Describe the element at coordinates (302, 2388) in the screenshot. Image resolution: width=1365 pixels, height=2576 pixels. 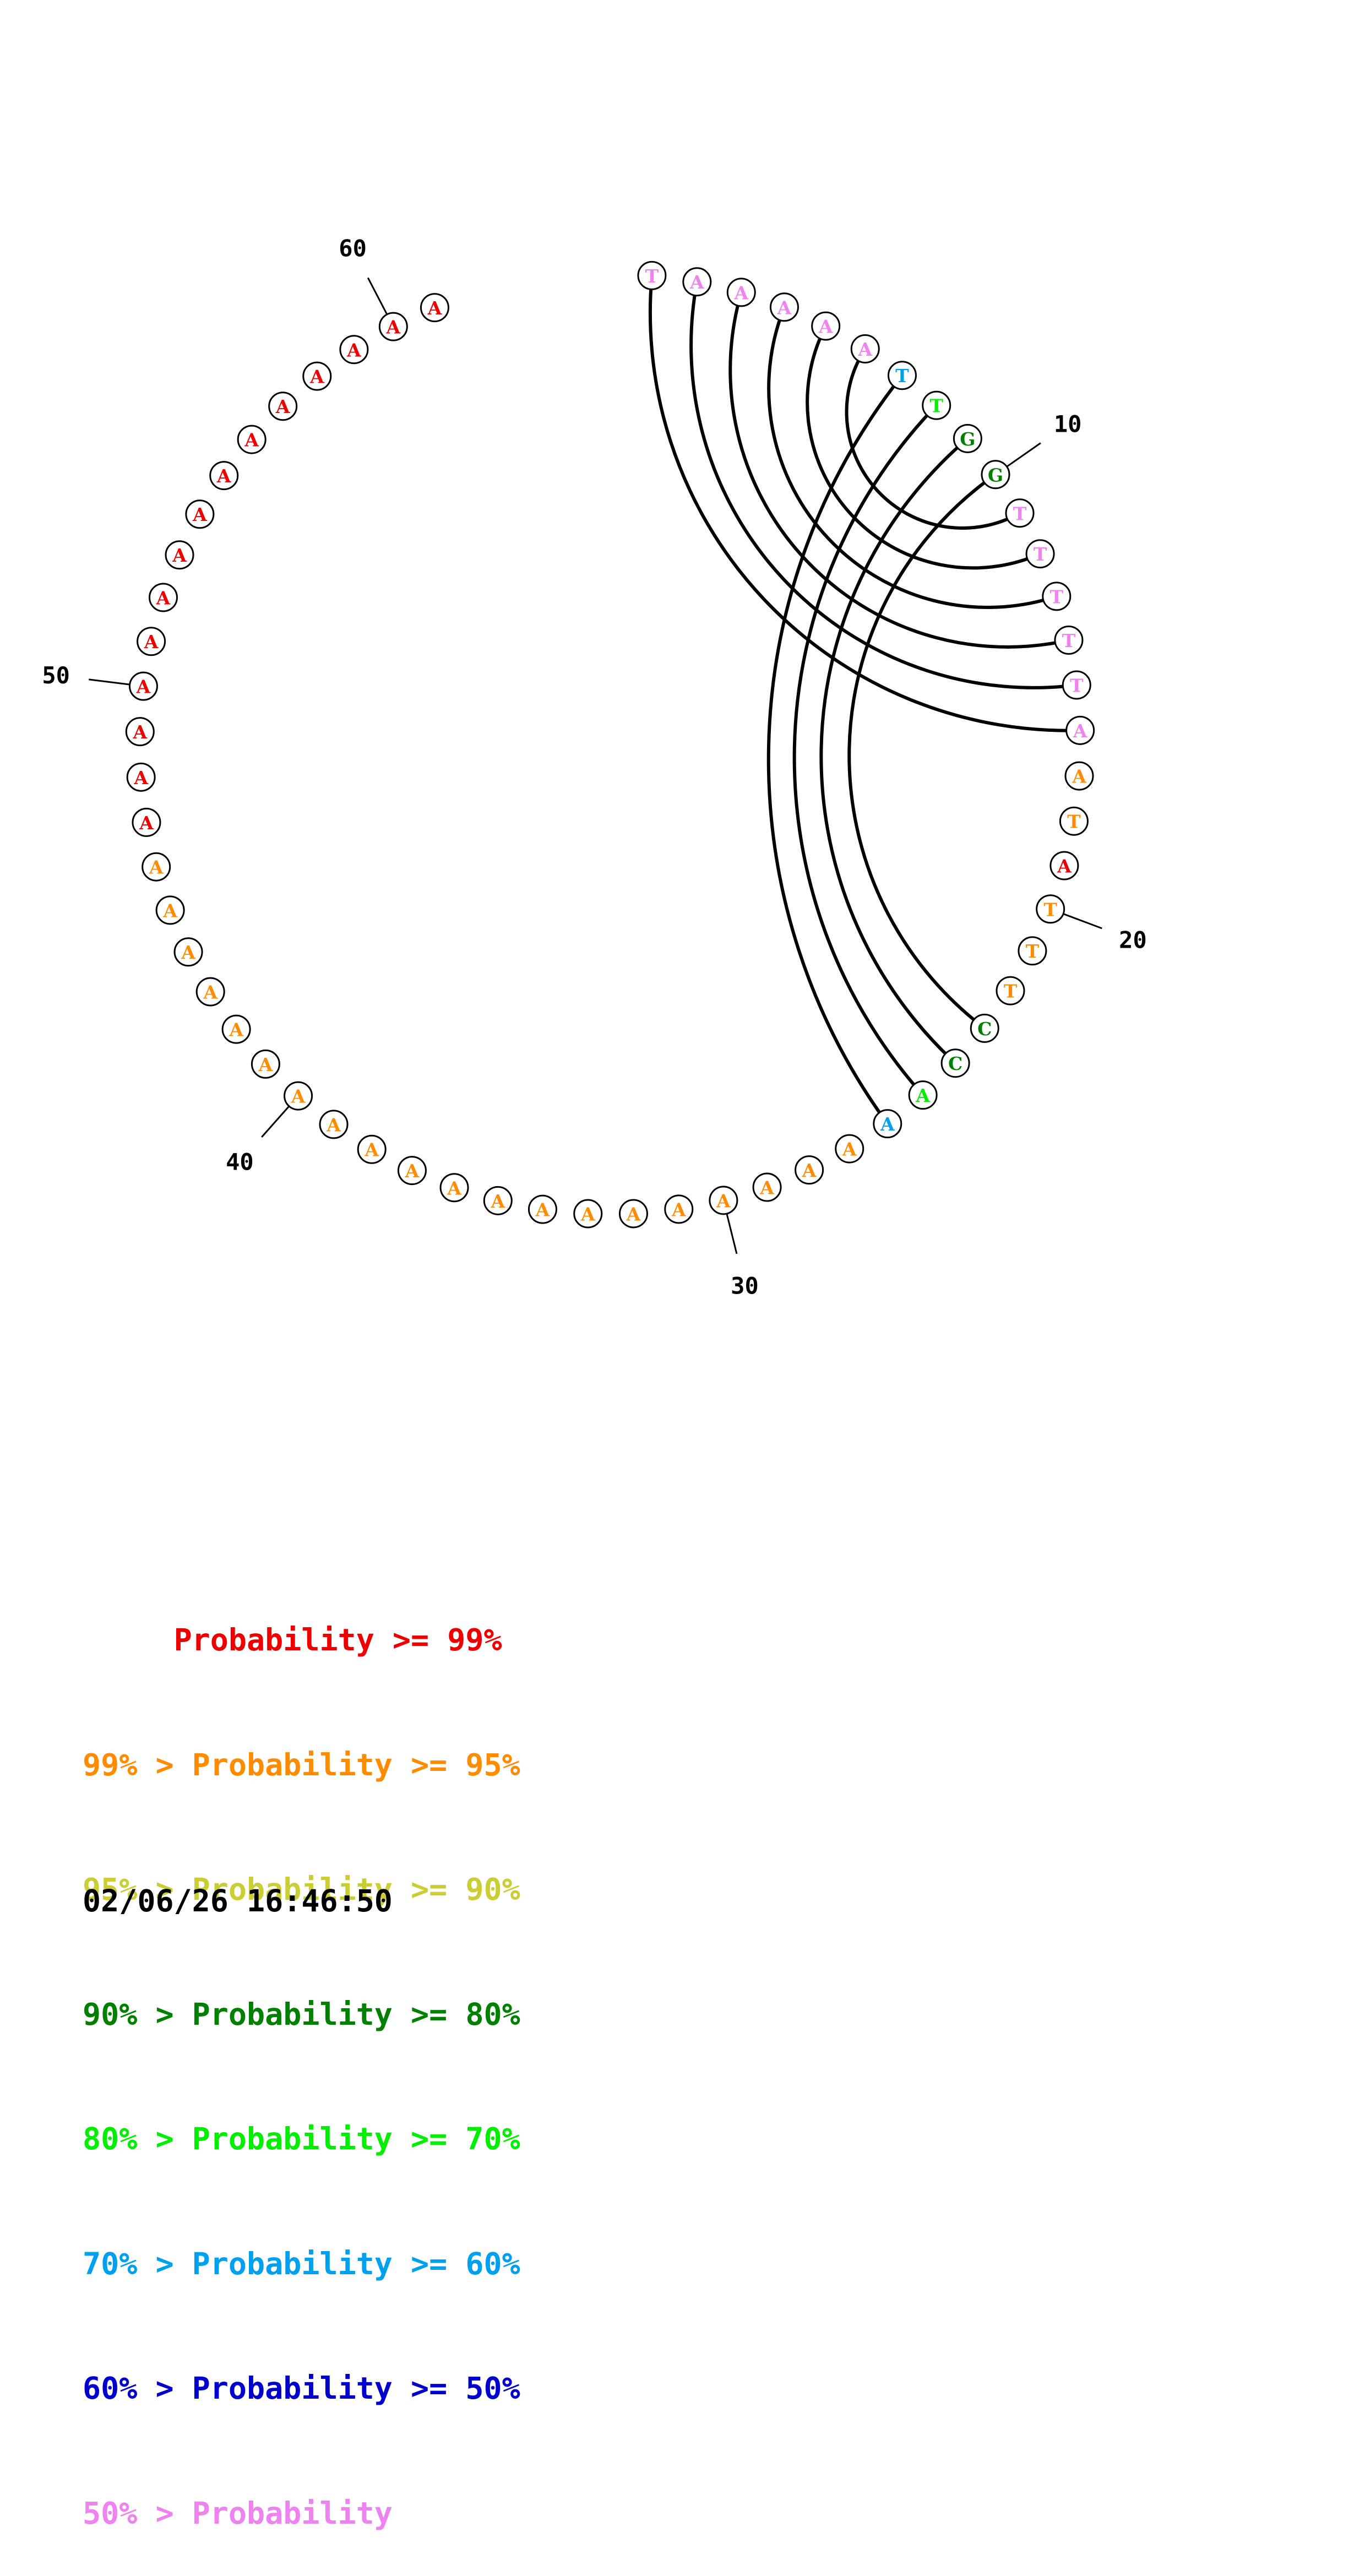
I see `legend-line: 60% > Probability >= 50%` at that location.